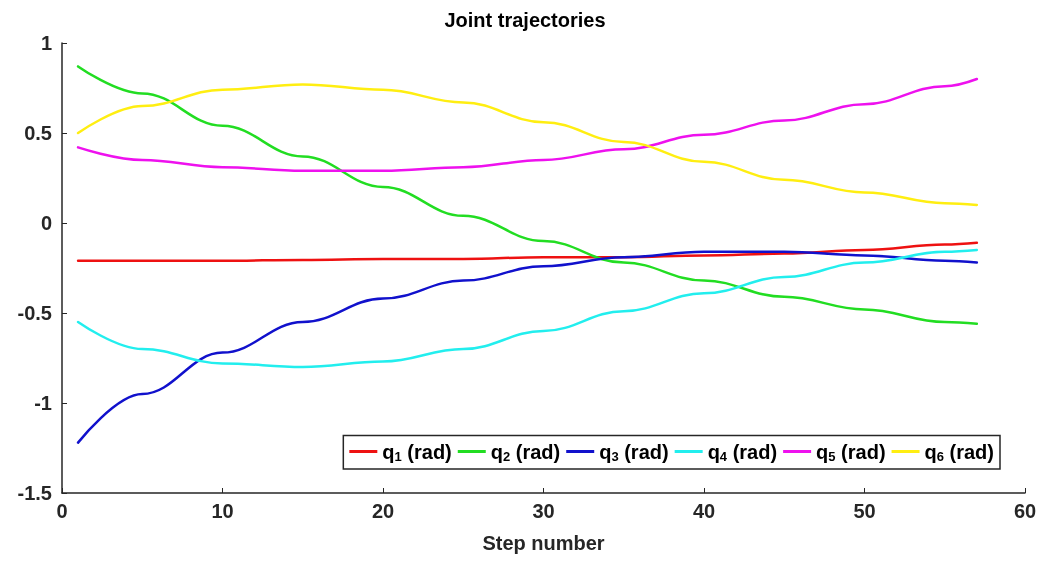 The image size is (1050, 569). I want to click on x-tick-label: 0, so click(62, 511).